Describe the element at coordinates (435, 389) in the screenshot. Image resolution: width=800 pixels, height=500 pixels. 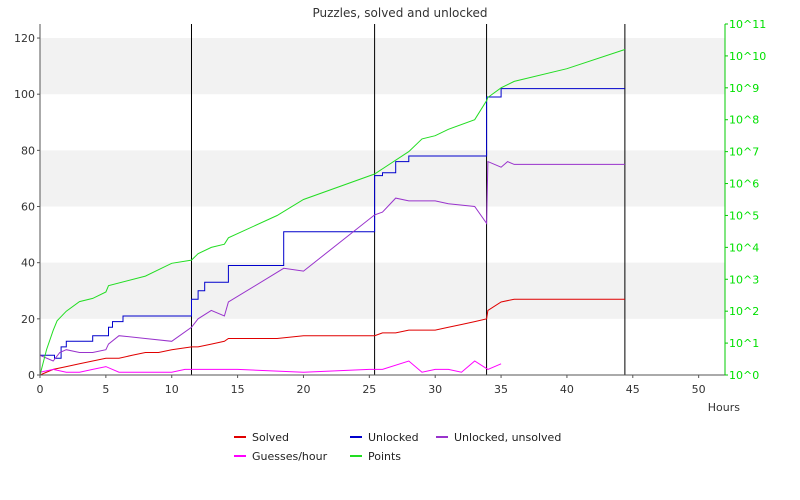
I see `x-tick-label: 30` at that location.